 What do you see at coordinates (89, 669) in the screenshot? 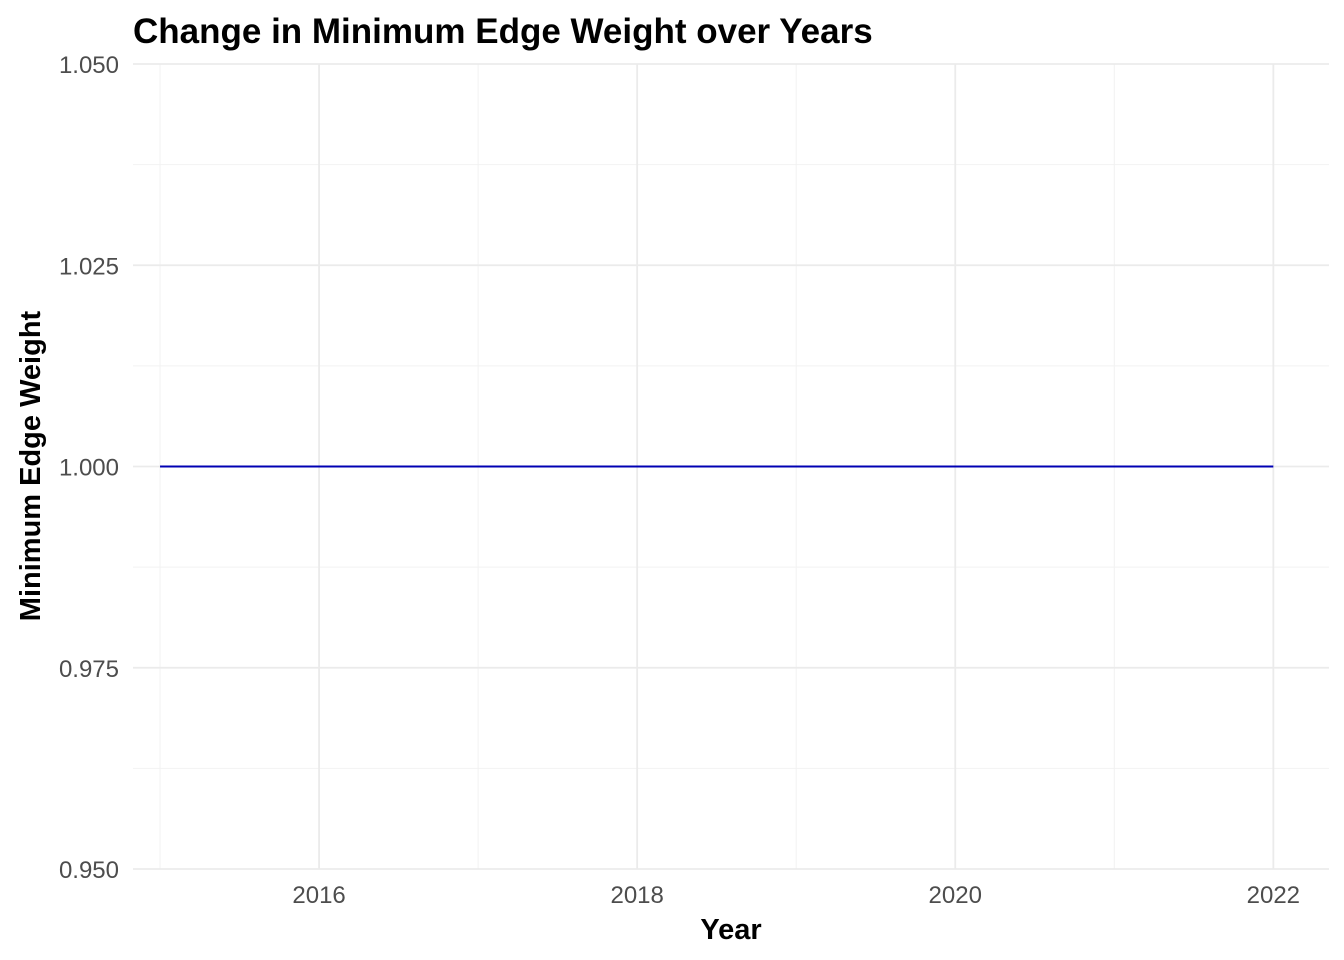
I see `y-tick-label: 0.975` at bounding box center [89, 669].